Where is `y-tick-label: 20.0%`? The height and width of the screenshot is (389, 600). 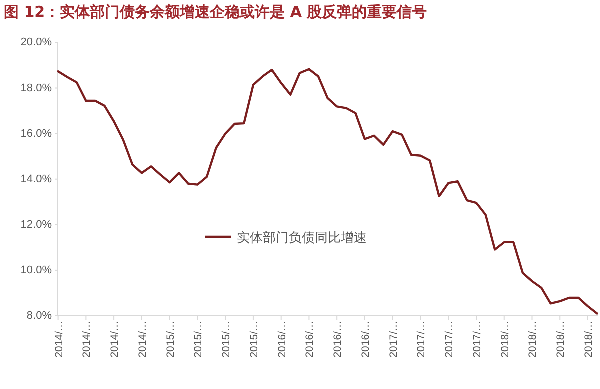
y-tick-label: 20.0% is located at coordinates (36, 42).